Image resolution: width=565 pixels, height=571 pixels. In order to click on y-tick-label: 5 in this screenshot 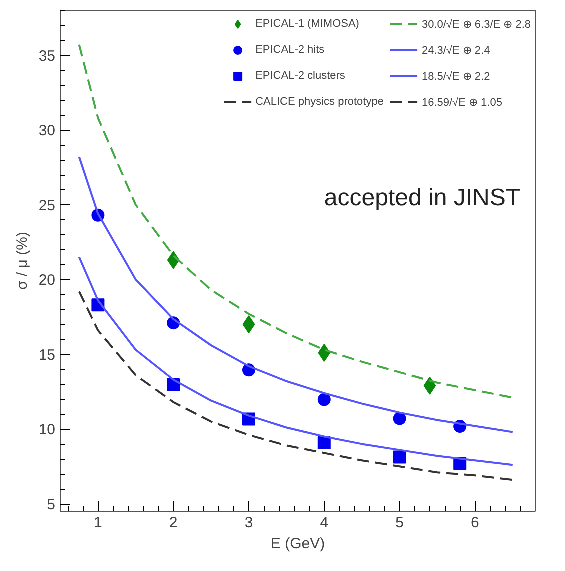, I will do `click(51, 505)`.